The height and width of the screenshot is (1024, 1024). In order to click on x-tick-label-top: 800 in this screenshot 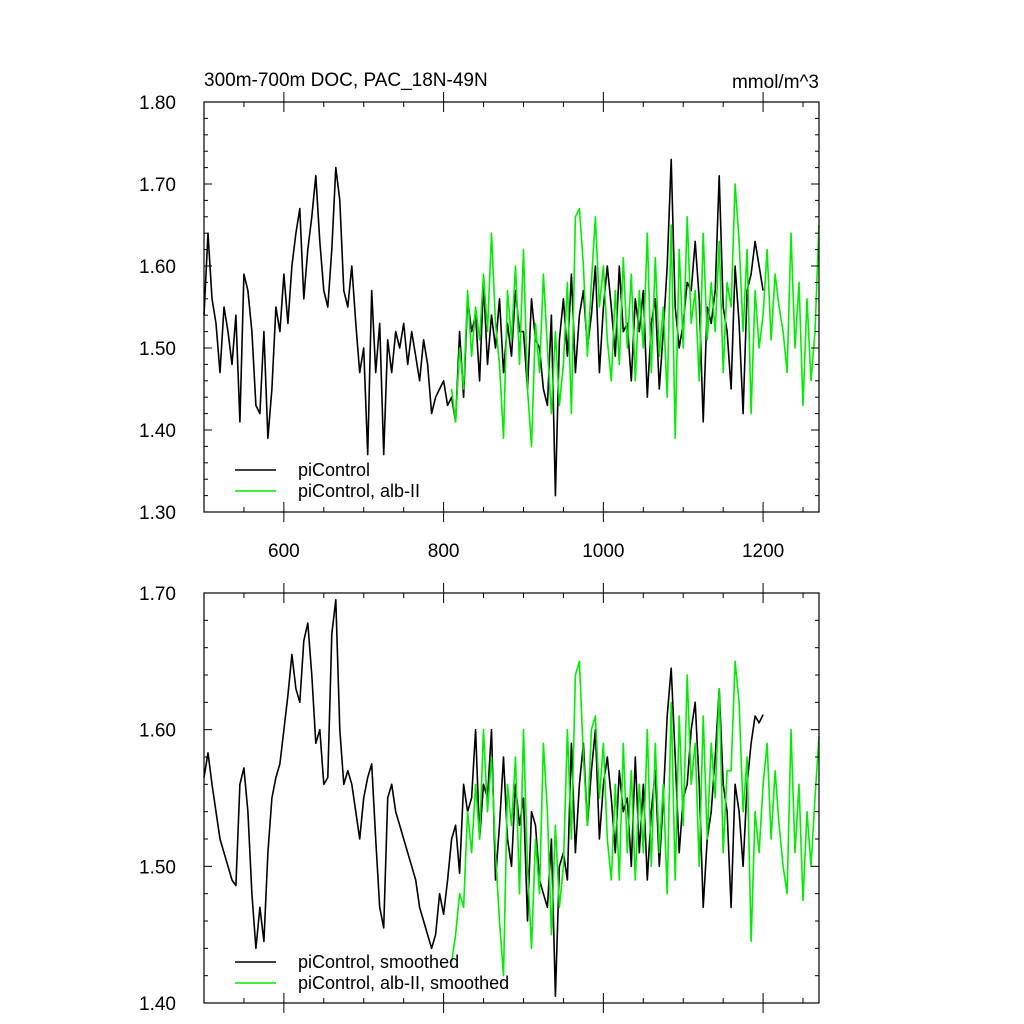, I will do `click(444, 551)`.